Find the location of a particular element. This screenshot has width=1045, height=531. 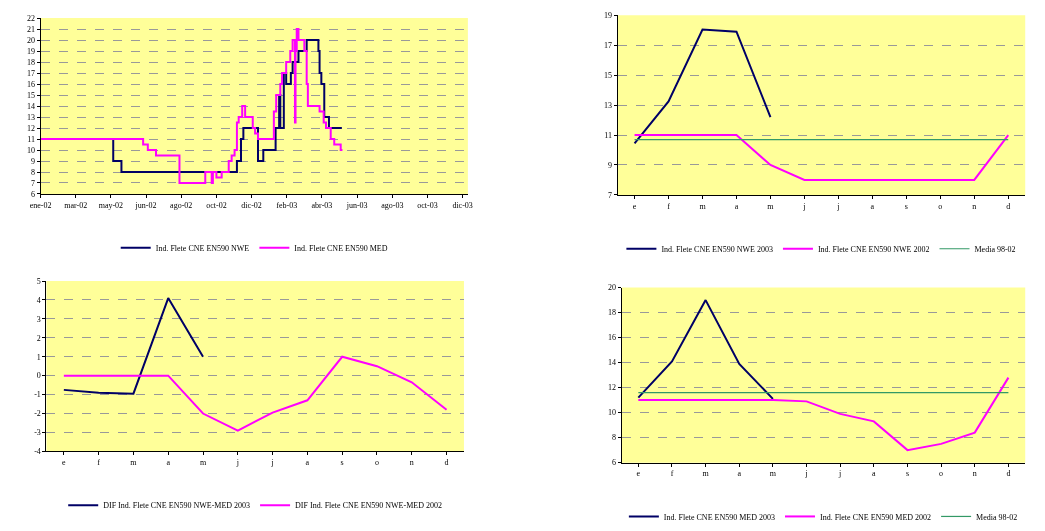

x-tick-label: jun-02 is located at coordinates (145, 205).